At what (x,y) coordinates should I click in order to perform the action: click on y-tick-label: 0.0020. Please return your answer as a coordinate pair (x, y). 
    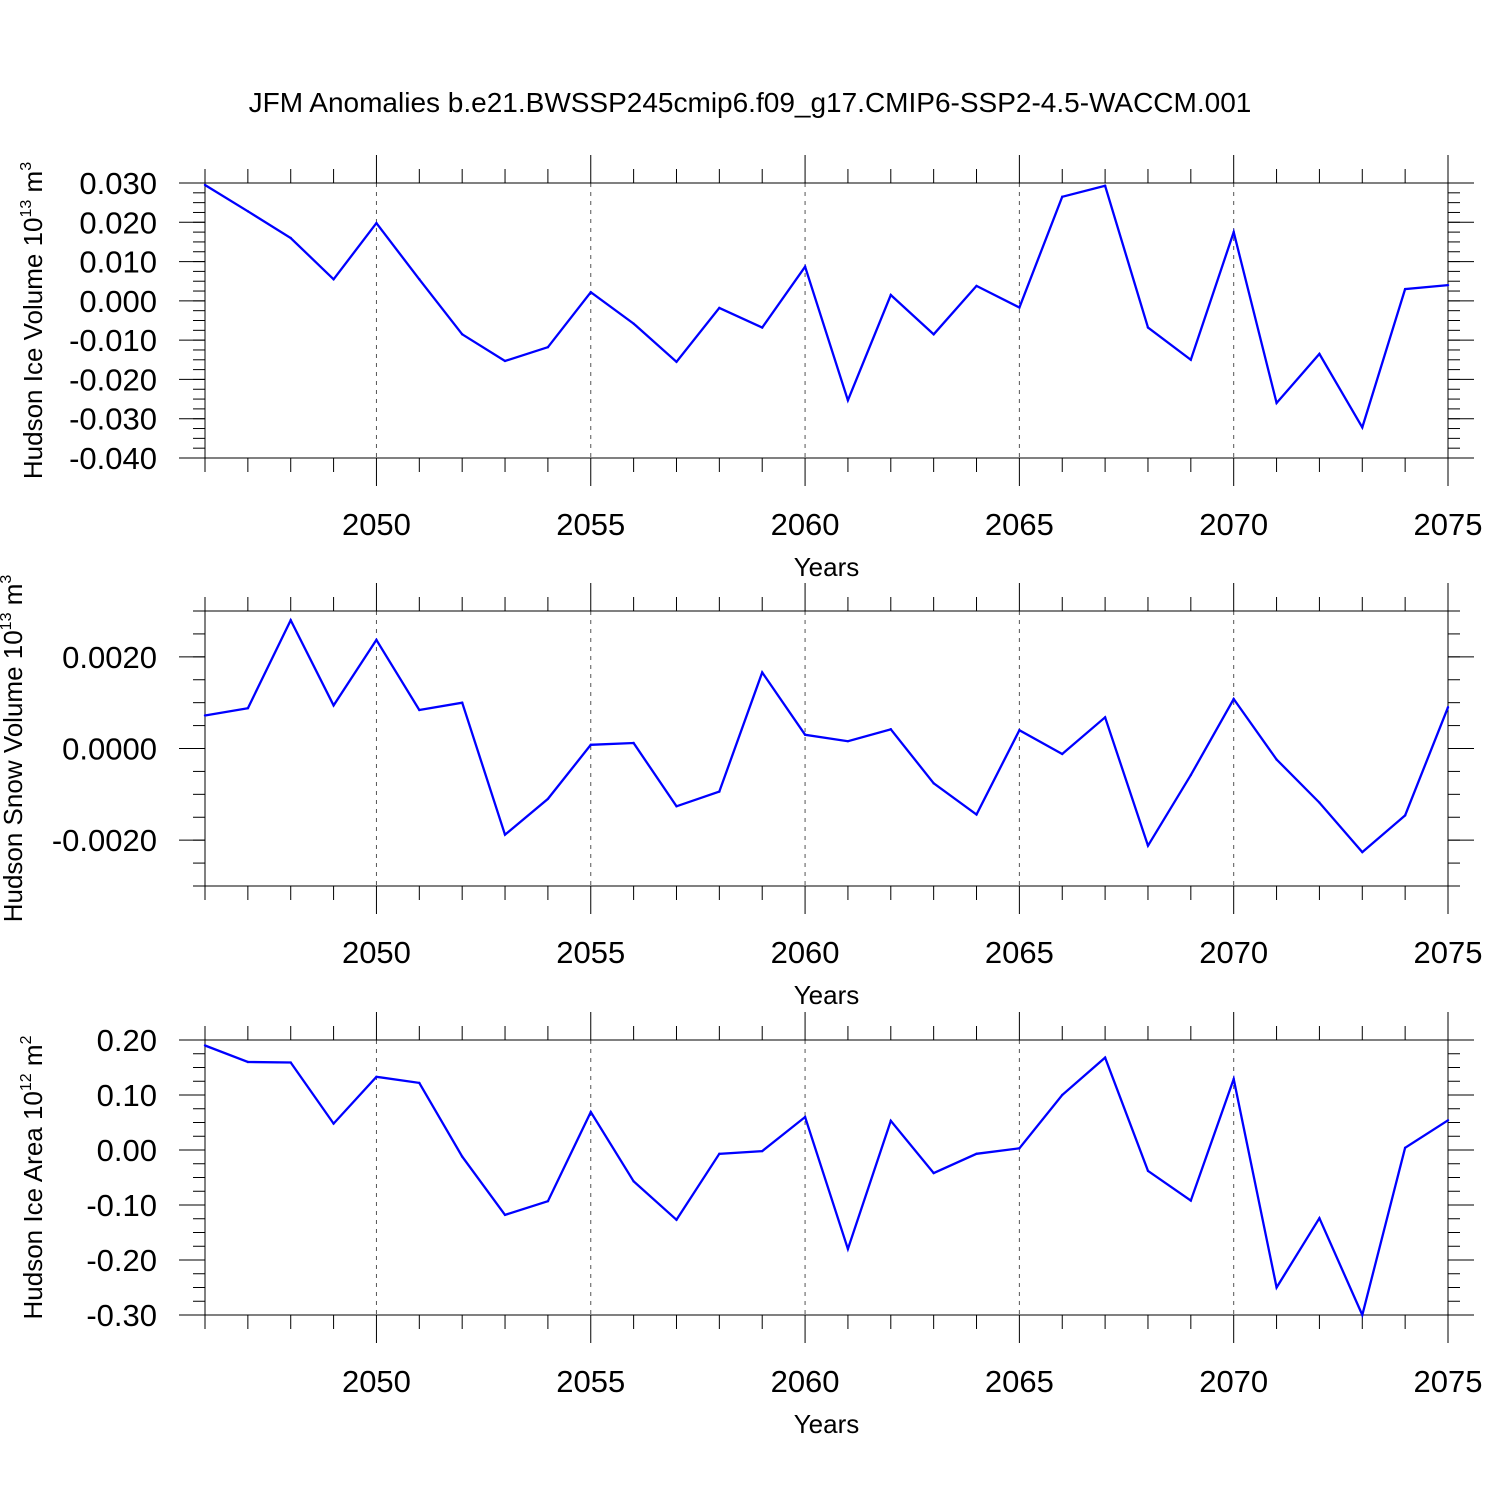
    Looking at the image, I should click on (109, 657).